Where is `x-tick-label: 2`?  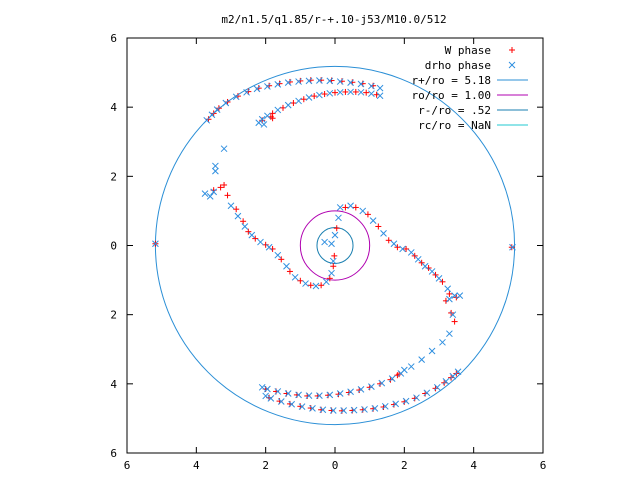
x-tick-label: 2 is located at coordinates (404, 465).